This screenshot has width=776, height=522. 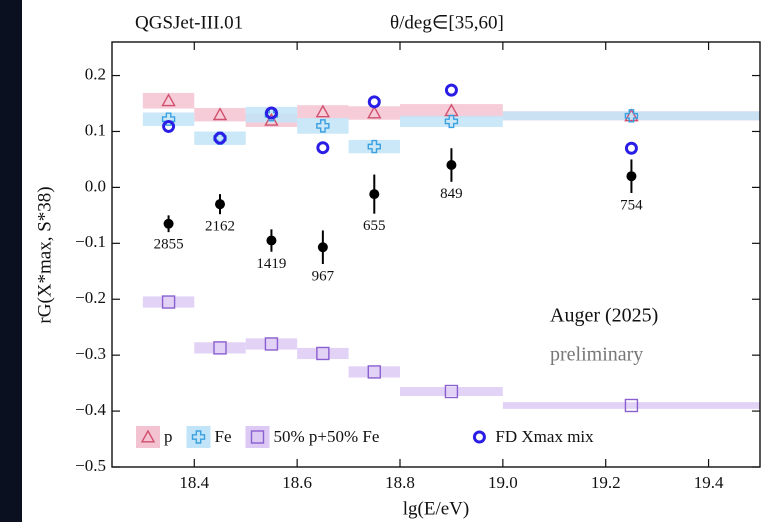 What do you see at coordinates (90, 465) in the screenshot?
I see `y-tick-label: −0.5` at bounding box center [90, 465].